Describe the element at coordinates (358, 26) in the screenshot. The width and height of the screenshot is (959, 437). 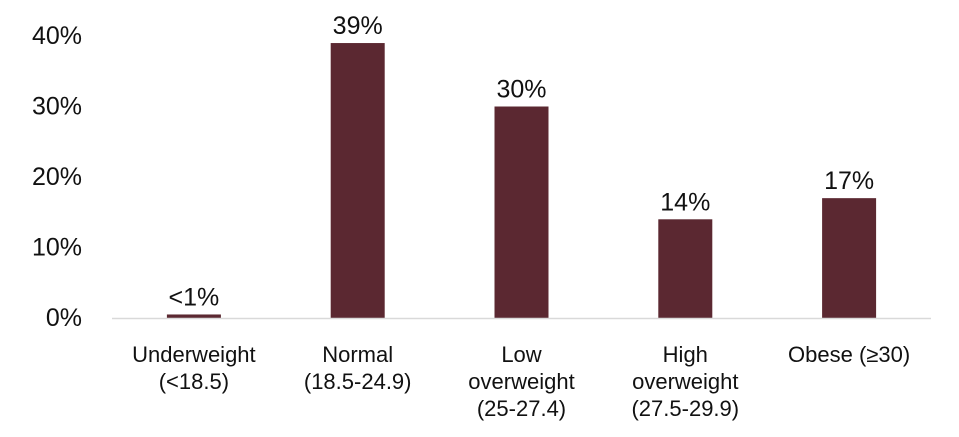
I see `data-label: 39%` at that location.